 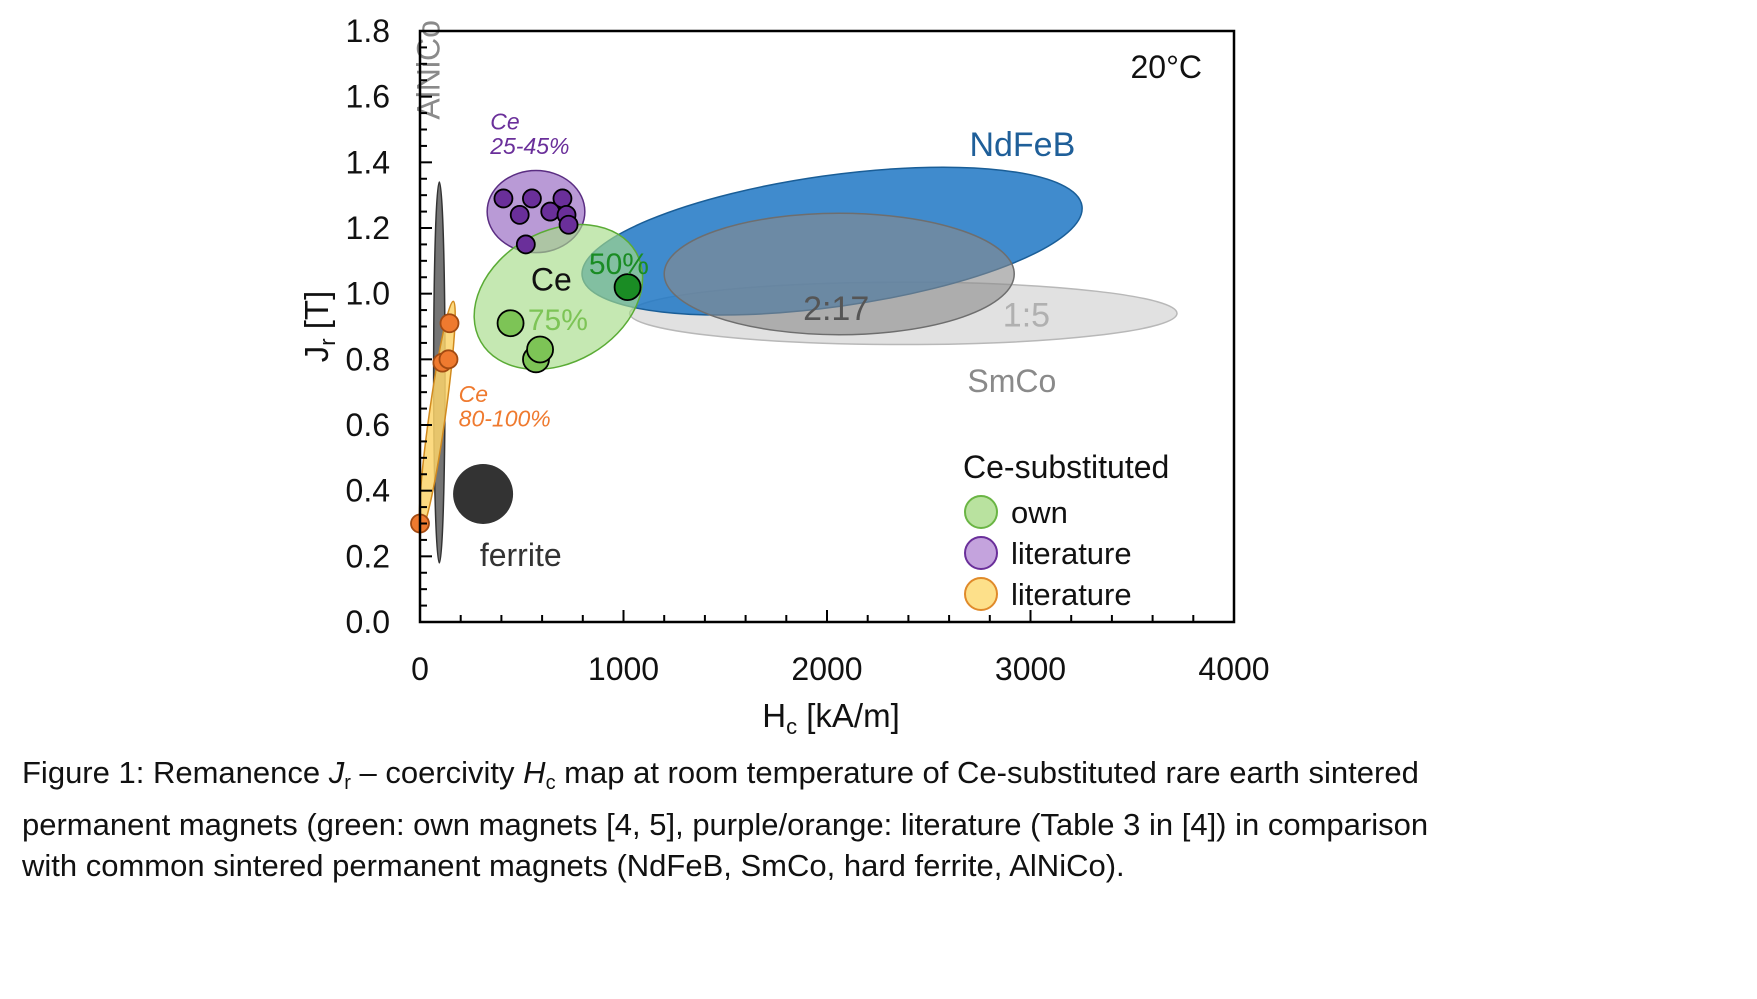 I want to click on annotation-8: SmCo, so click(x=1011, y=381).